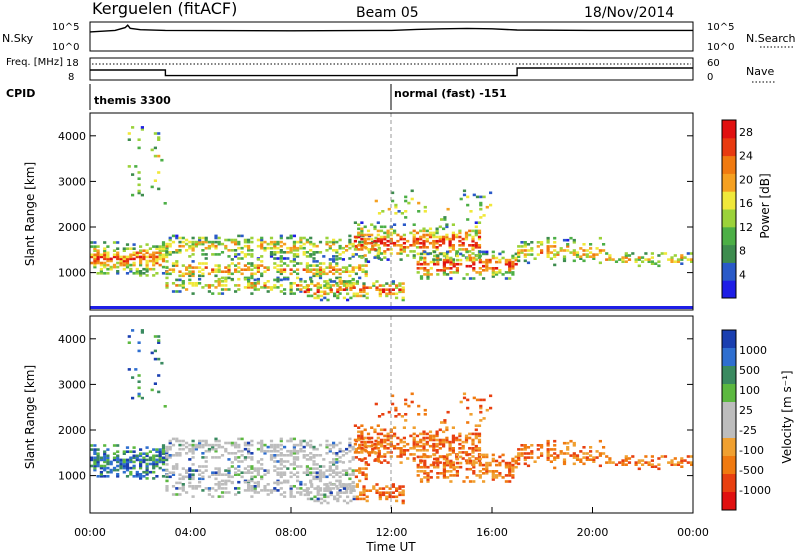 This screenshot has height=554, width=800. What do you see at coordinates (391, 523) in the screenshot?
I see `time-x-axis: 00:00 04:00 08:00 12:00 16:00 20:00 00:00` at bounding box center [391, 523].